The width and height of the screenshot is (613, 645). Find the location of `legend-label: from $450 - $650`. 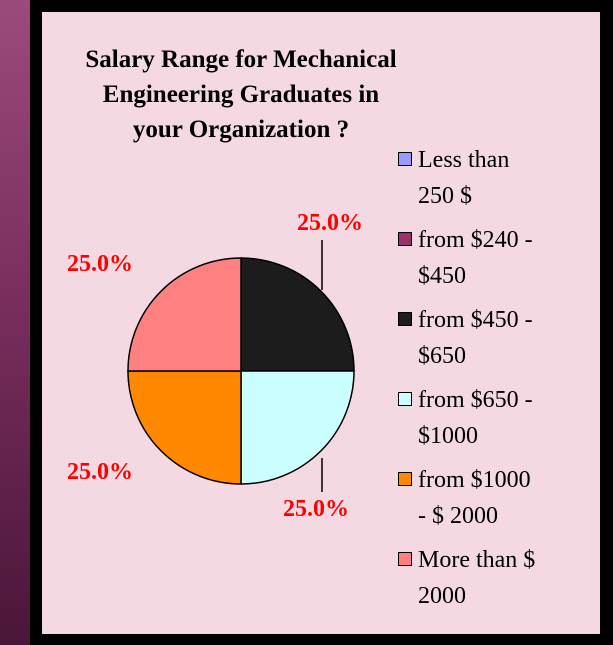

legend-label: from $450 - $650 is located at coordinates (475, 338).